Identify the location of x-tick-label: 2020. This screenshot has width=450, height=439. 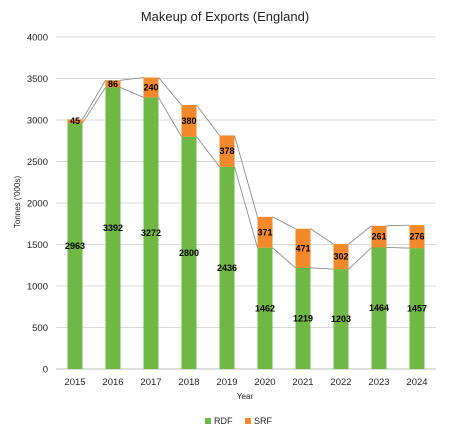
(264, 382).